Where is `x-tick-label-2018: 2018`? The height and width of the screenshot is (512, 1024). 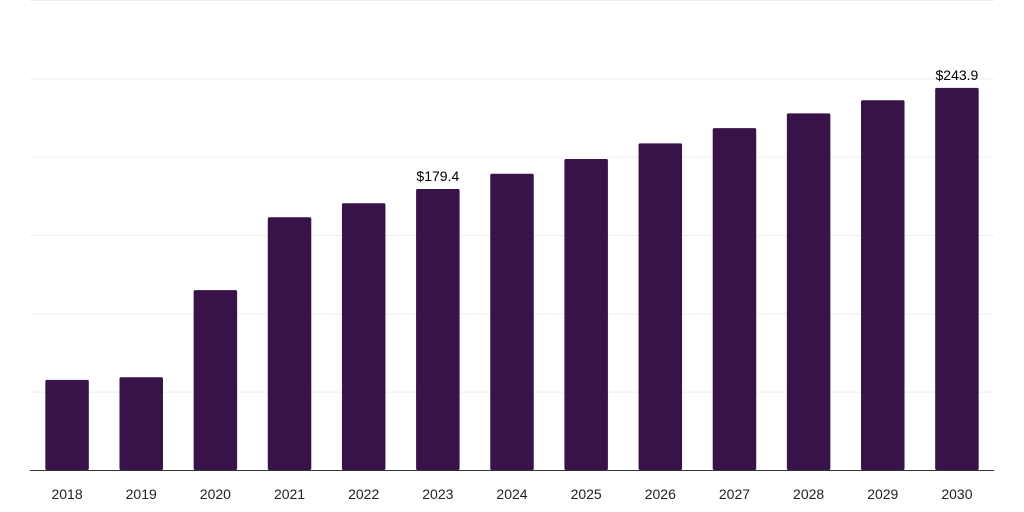 x-tick-label-2018: 2018 is located at coordinates (66, 494).